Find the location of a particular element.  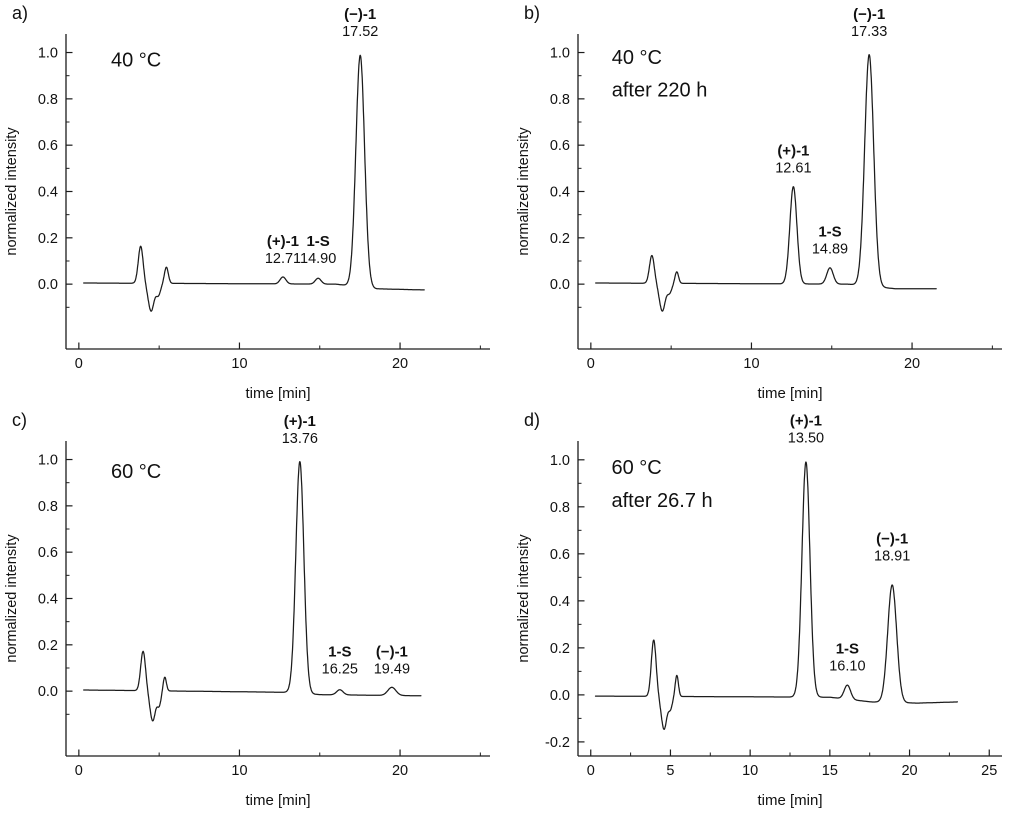

peak-rt-label: 17.33 is located at coordinates (869, 32).